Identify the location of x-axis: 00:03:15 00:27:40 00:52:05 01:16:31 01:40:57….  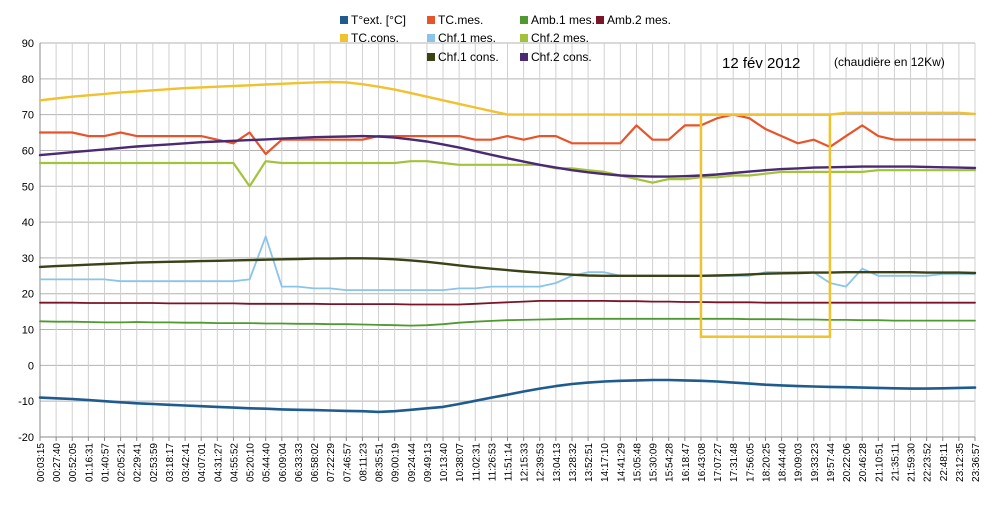
(509, 459).